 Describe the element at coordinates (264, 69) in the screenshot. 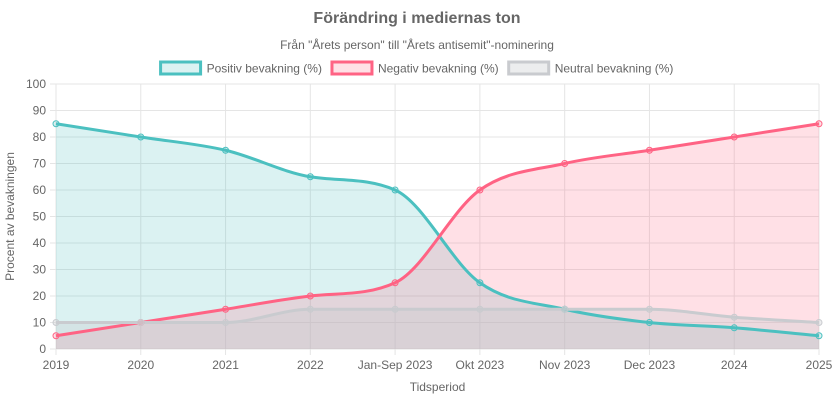

I see `legend-label: Positiv bevakning (%)` at that location.